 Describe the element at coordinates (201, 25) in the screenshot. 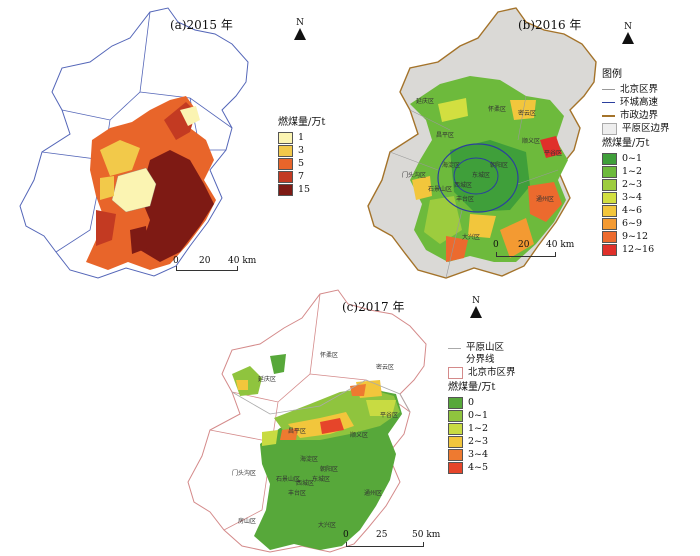

I see `panel-a-title: (a)2015 年` at that location.